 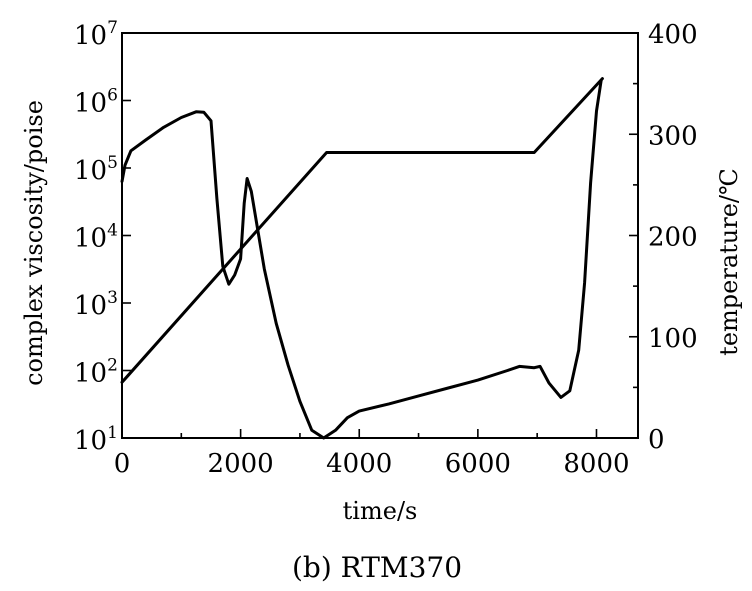 I want to click on y-left-tick-label: 10⁴, so click(x=96, y=237).